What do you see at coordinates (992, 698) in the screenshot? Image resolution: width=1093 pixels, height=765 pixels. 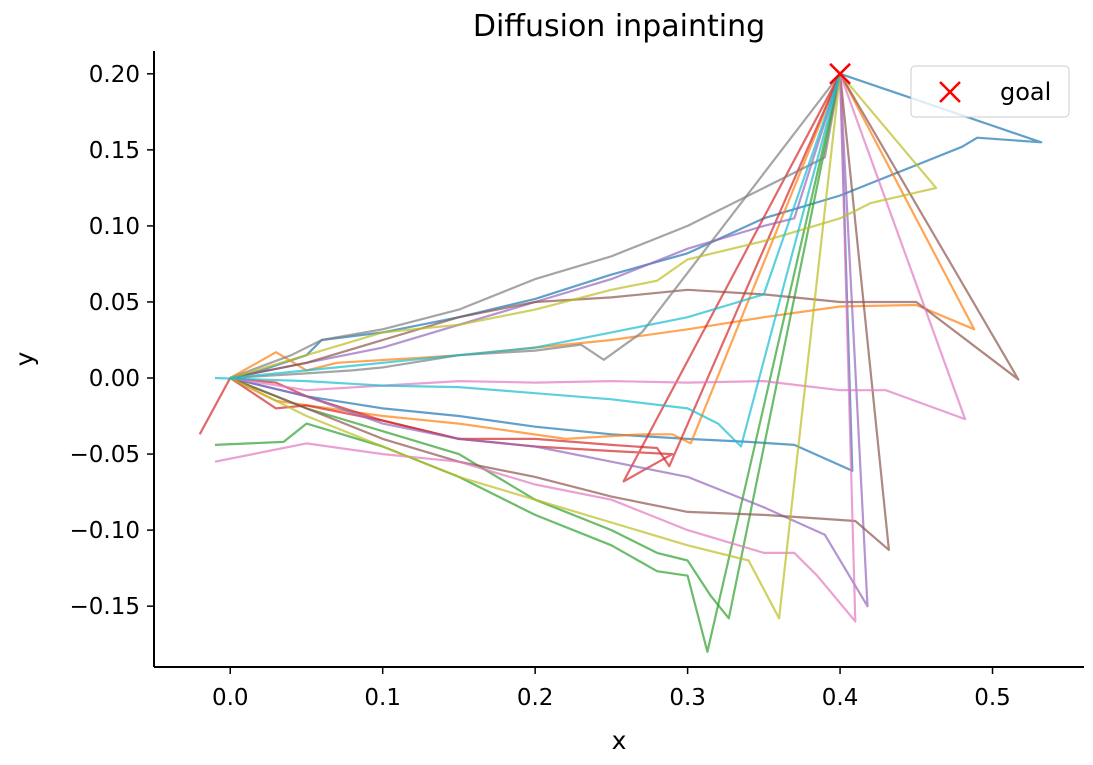 I see `x-tick-label: 0.5` at bounding box center [992, 698].